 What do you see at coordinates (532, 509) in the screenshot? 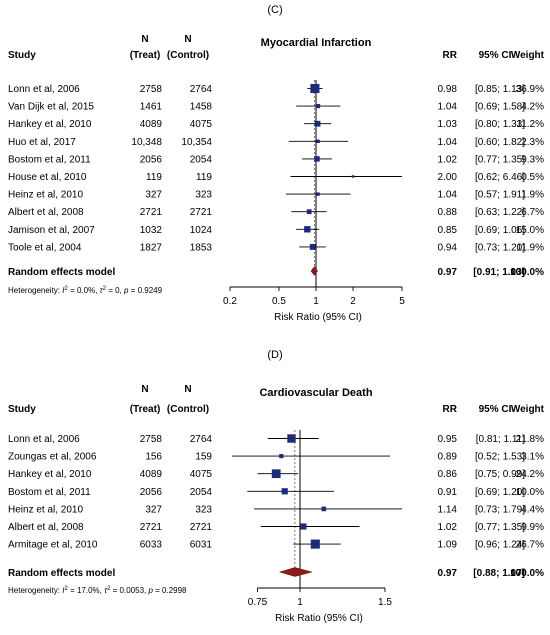
I see `panel-2-row-5-weight: 4.4%` at bounding box center [532, 509].